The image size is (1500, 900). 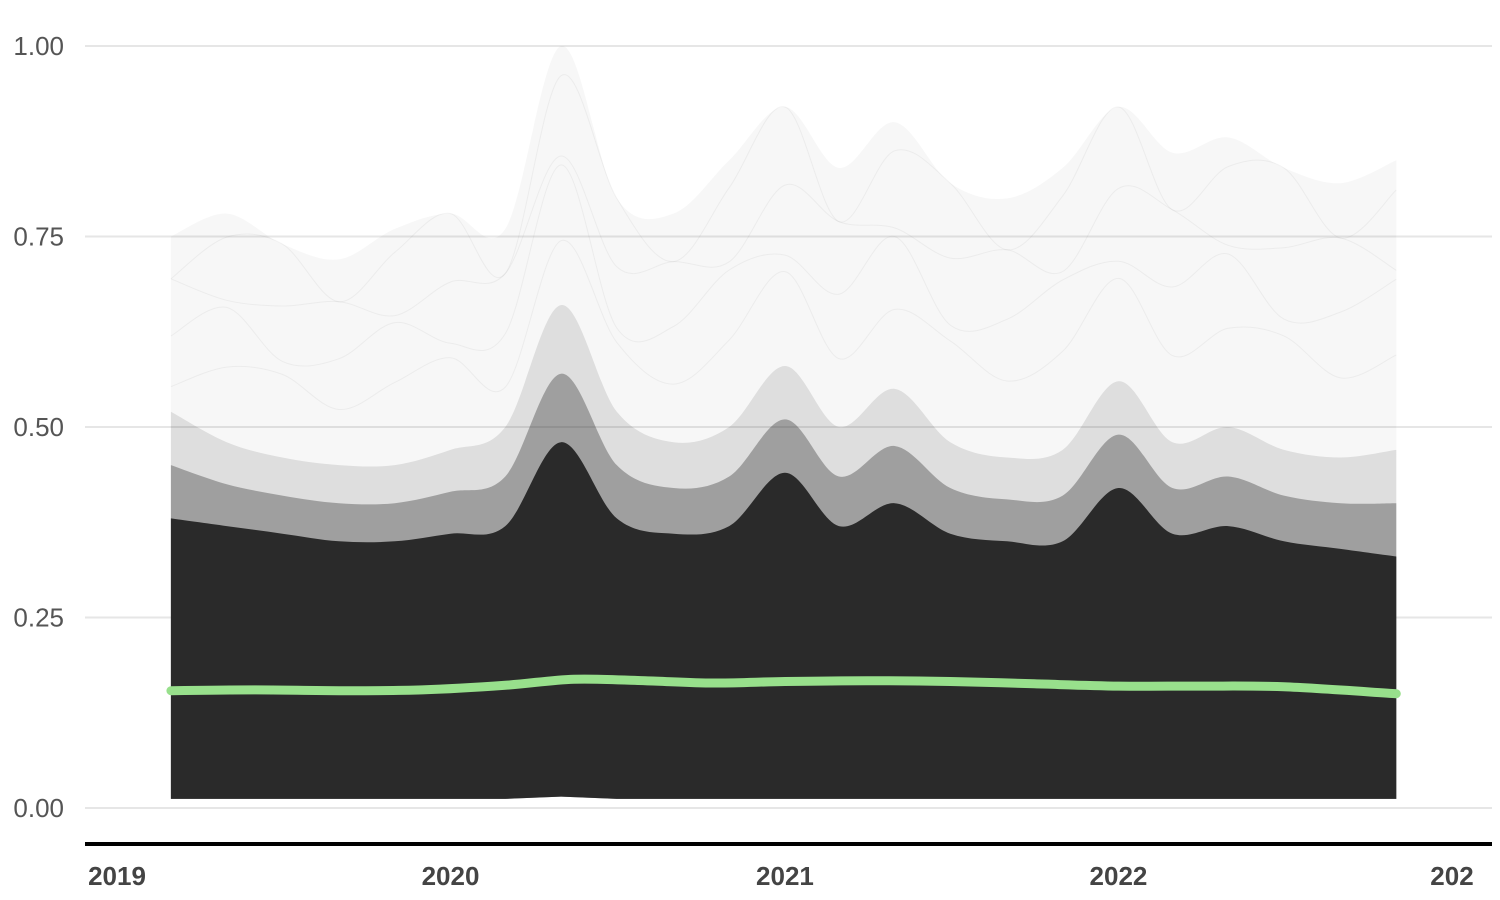 I want to click on y-tick-label: 0.75, so click(x=38, y=237).